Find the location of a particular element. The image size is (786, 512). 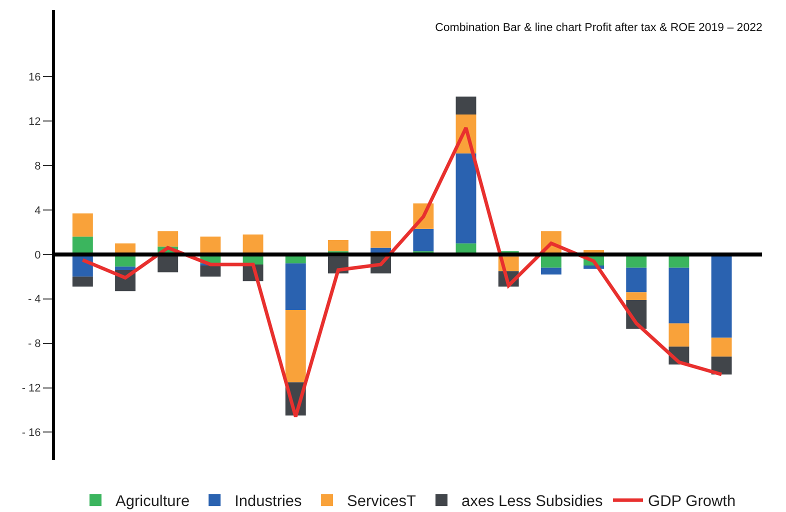

y-tick-label: 12 is located at coordinates (34, 122).